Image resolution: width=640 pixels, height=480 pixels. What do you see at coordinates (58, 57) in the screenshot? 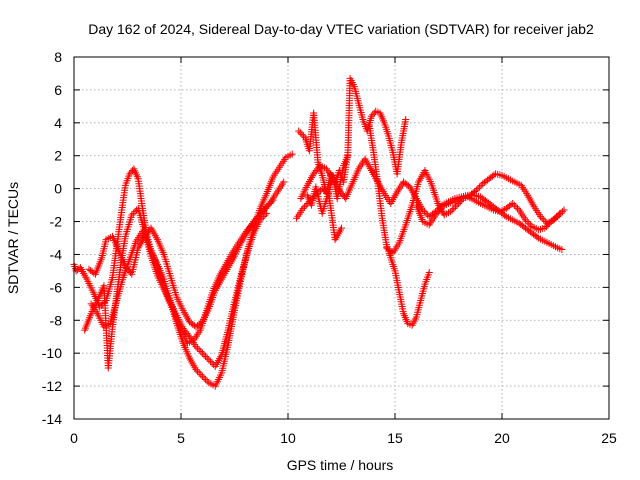
I see `y-tick-label: 8` at bounding box center [58, 57].